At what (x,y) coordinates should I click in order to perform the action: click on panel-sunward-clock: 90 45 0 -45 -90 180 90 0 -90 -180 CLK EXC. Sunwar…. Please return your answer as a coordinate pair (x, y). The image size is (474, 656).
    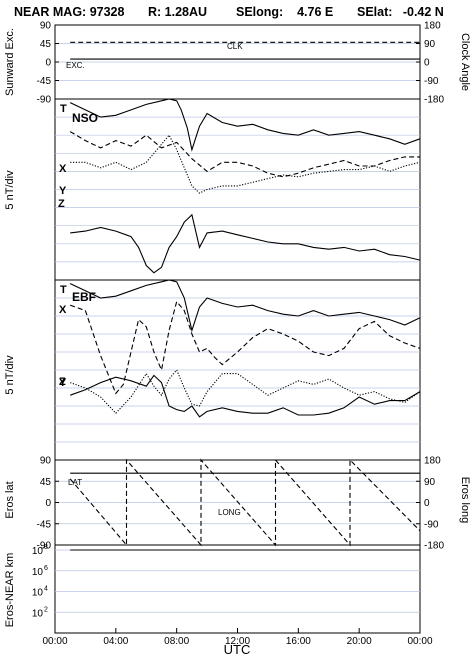
    Looking at the image, I should click on (237, 63).